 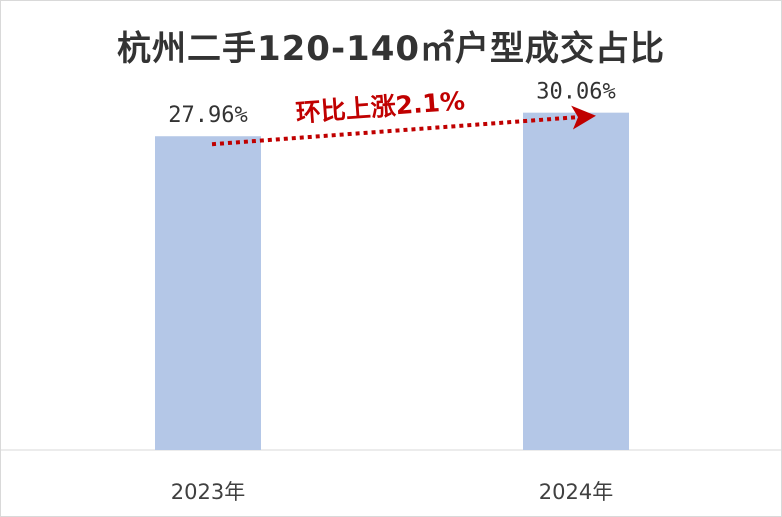 I want to click on data-label-2: 30.06%, so click(x=575, y=92).